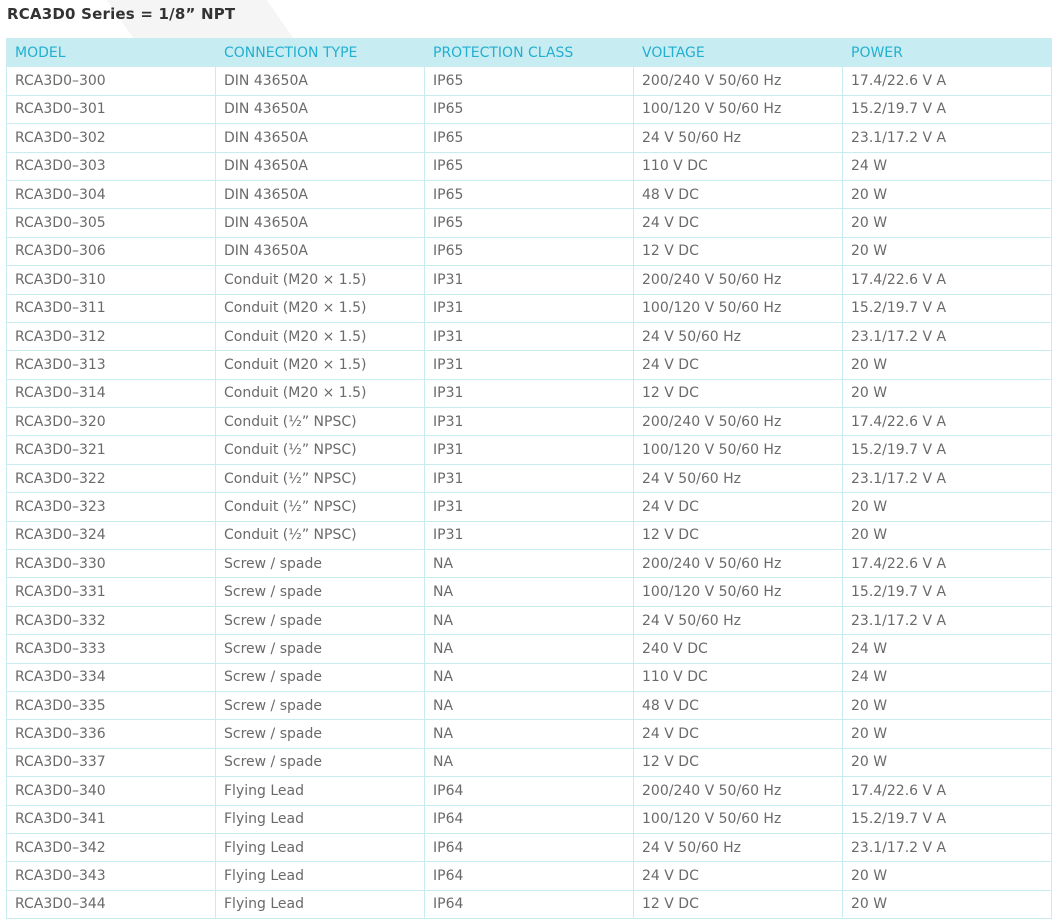  I want to click on cell-model: RCA3D0–313, so click(111, 365).